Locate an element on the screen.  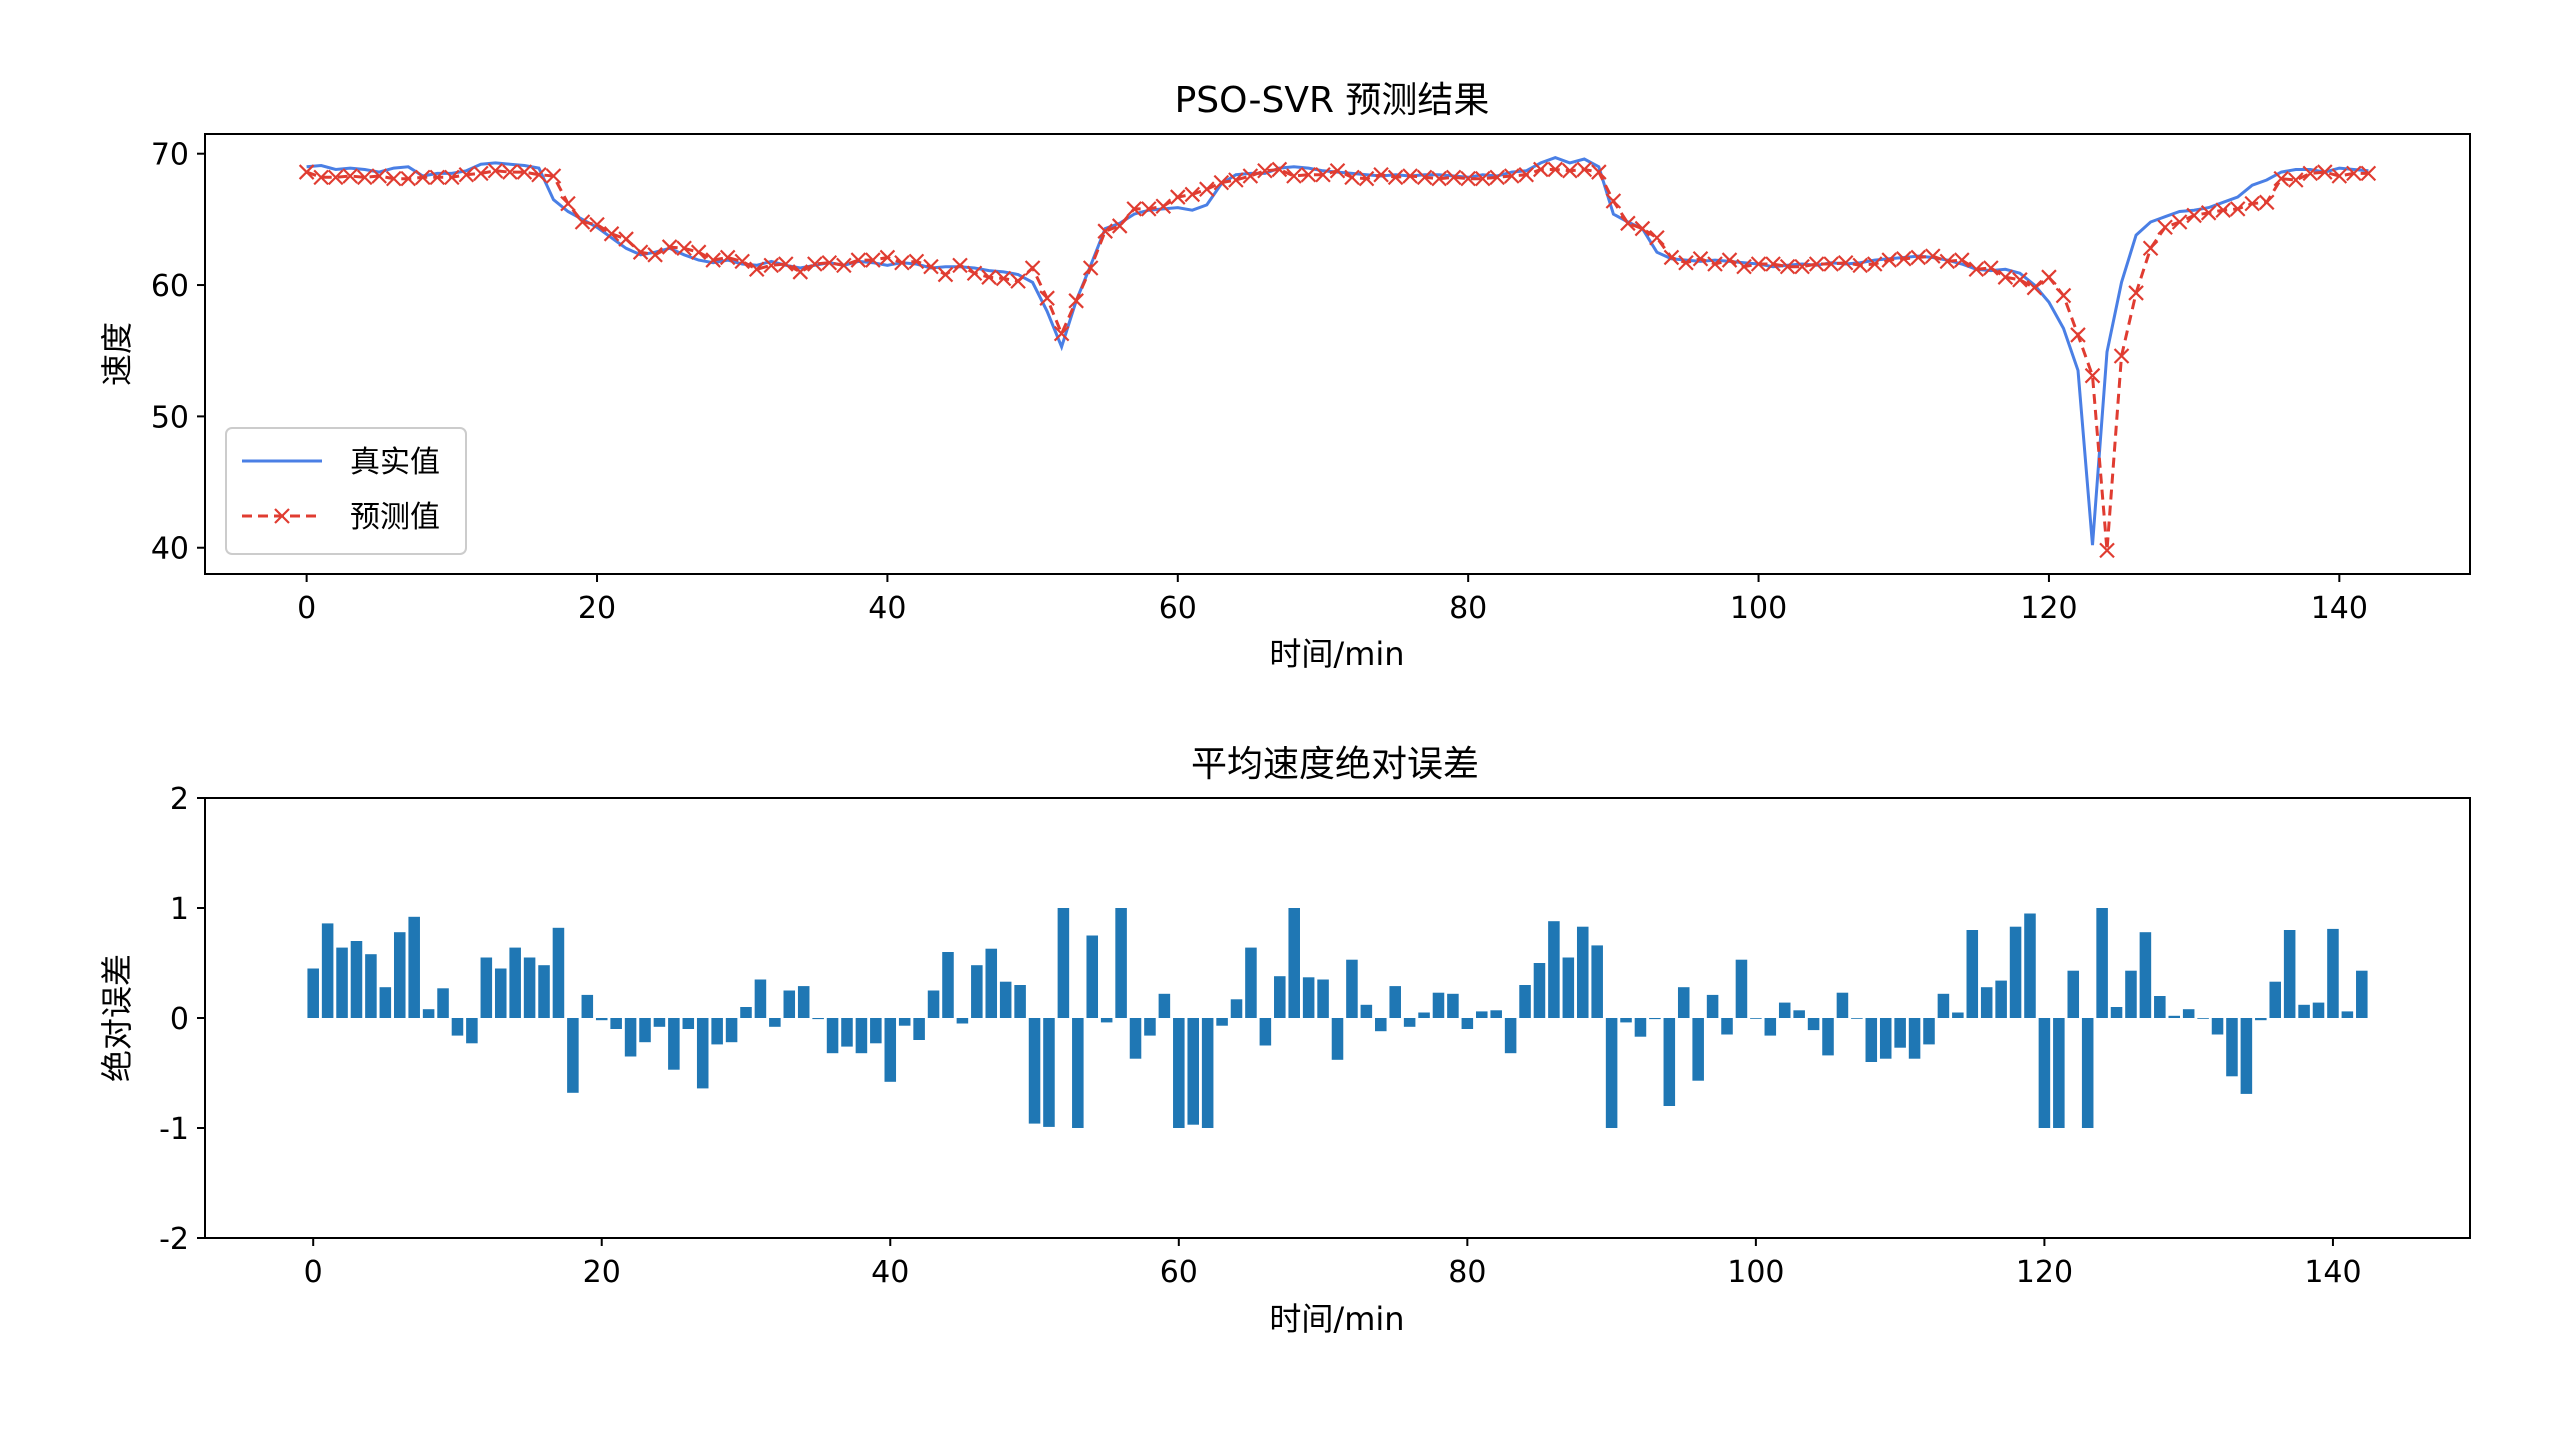
y-axis-ticks: -2 -1 0 1 2 is located at coordinates (182, 1019).